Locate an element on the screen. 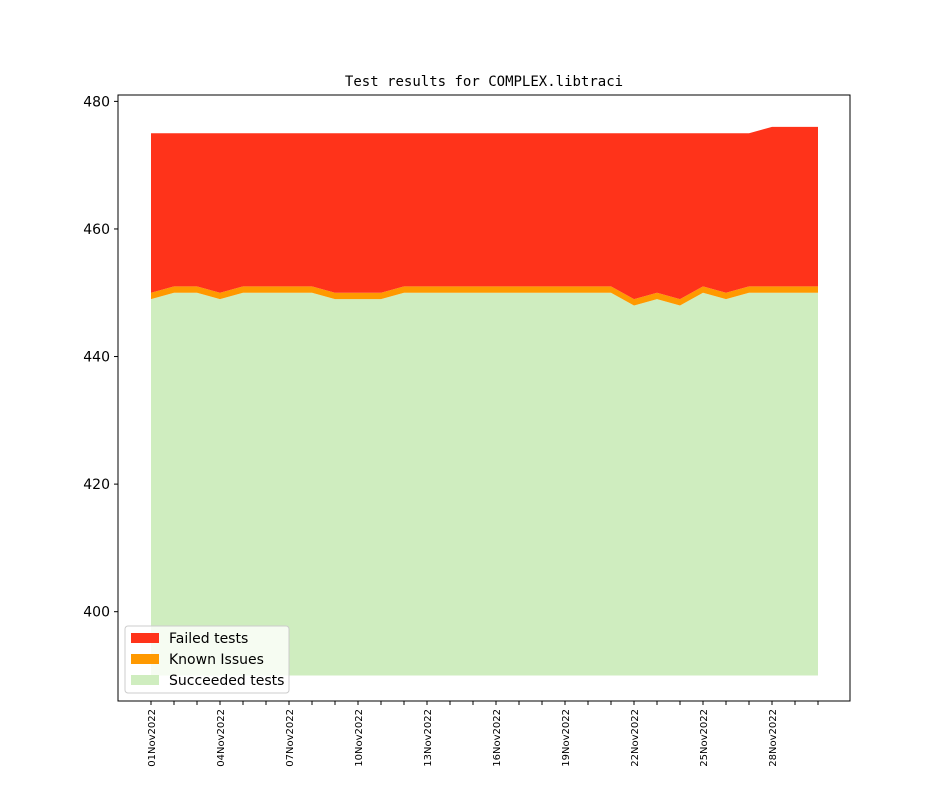 The image size is (944, 787). legend-box is located at coordinates (207, 659).